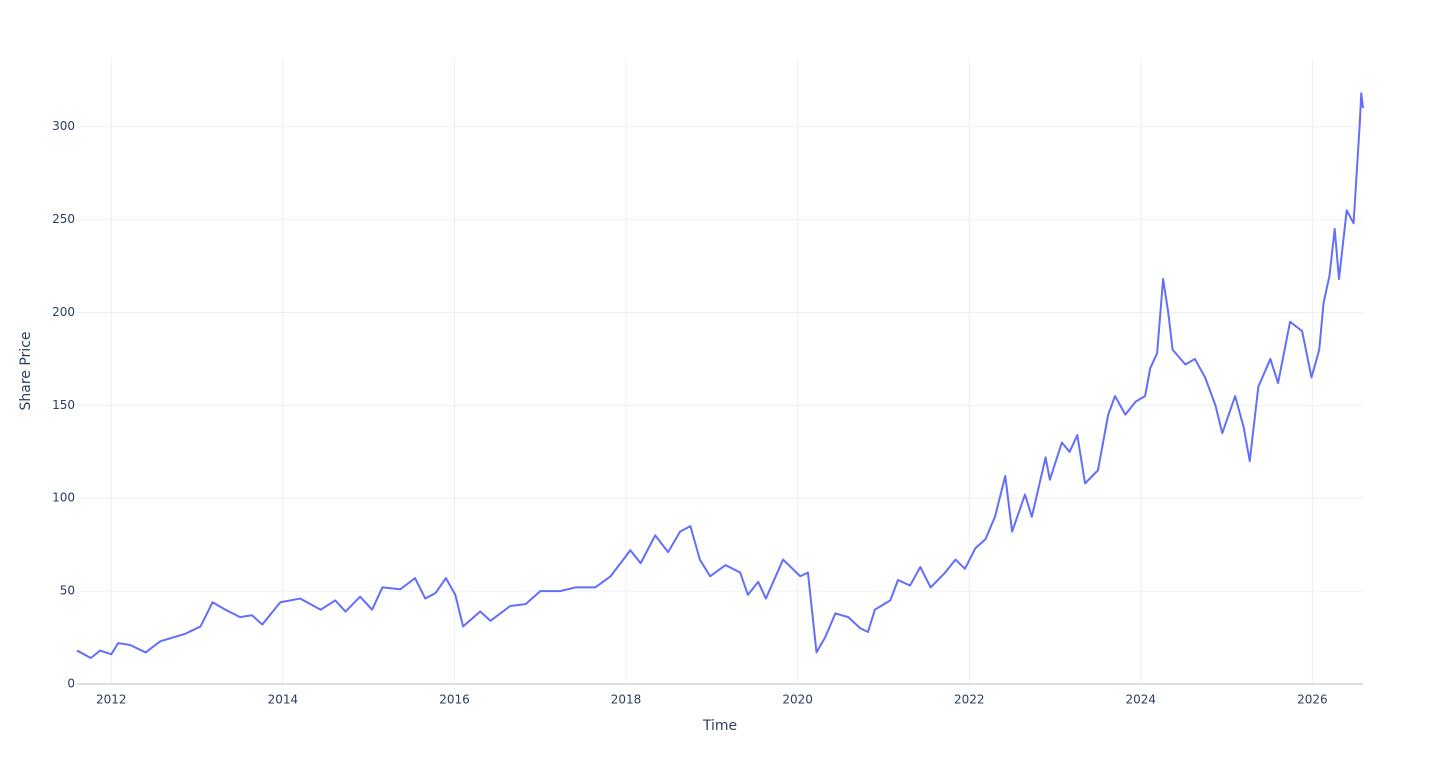  Describe the element at coordinates (67, 591) in the screenshot. I see `y-tick-label: 50` at that location.